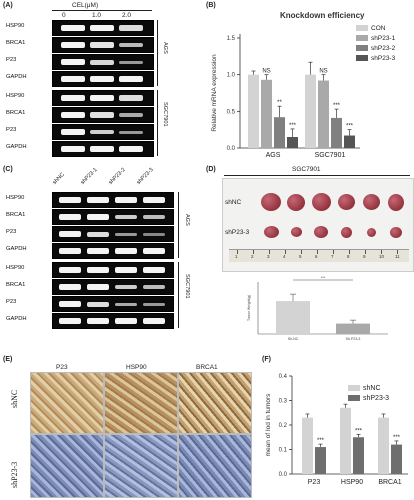 The image size is (414, 500). Describe the element at coordinates (283, 451) in the screenshot. I see `y-tick-label: 0.1` at that location.